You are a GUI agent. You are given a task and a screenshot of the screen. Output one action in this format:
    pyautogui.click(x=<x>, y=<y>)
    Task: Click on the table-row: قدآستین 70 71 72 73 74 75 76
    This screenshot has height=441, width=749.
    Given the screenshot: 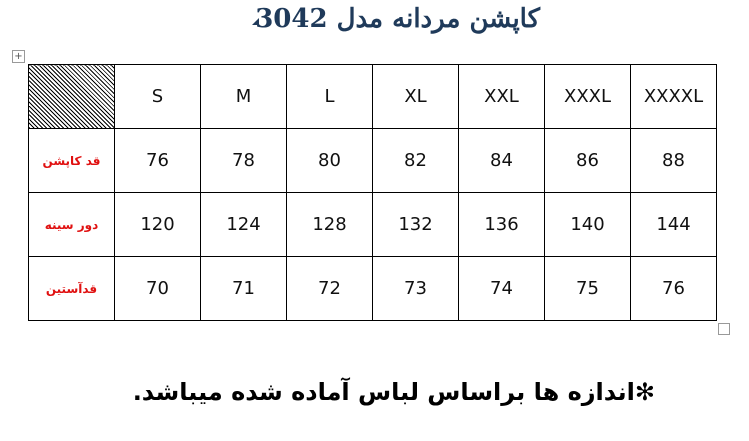 What is the action you would take?
    pyautogui.click(x=372, y=288)
    